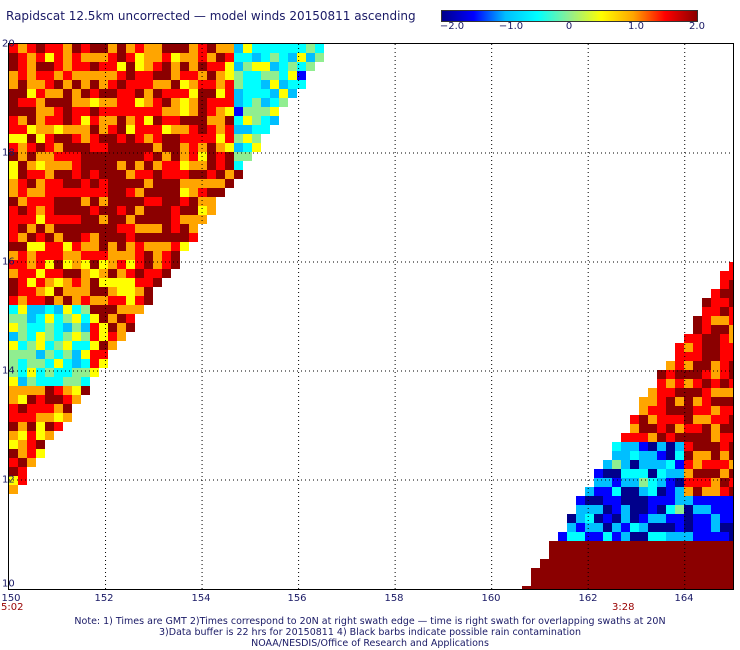  Describe the element at coordinates (104, 598) in the screenshot. I see `x-tick-label: 152` at that location.